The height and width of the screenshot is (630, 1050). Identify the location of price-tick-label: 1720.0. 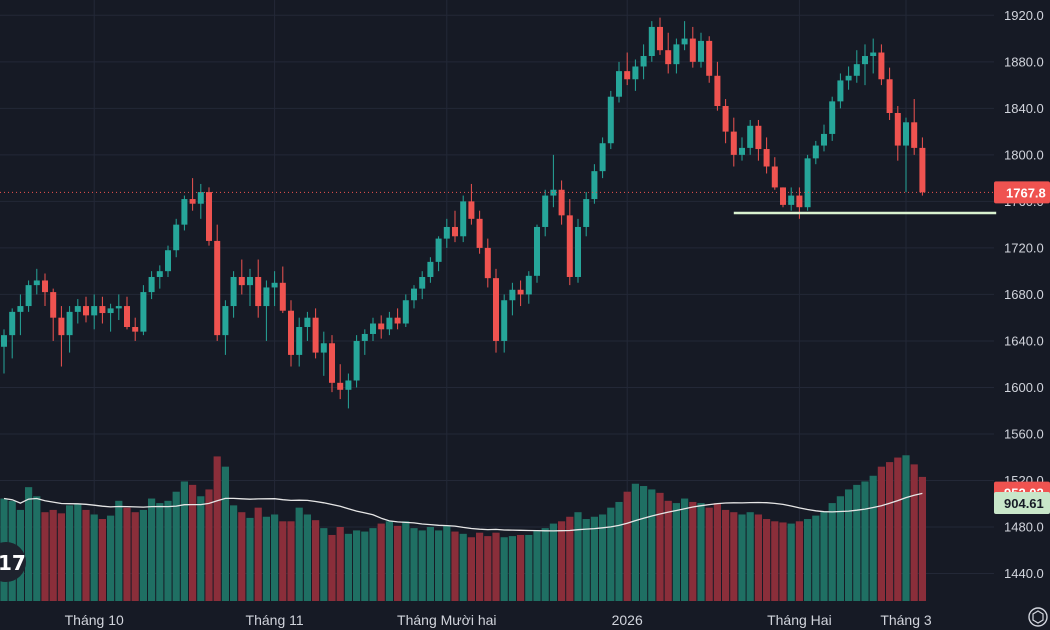
(1024, 247).